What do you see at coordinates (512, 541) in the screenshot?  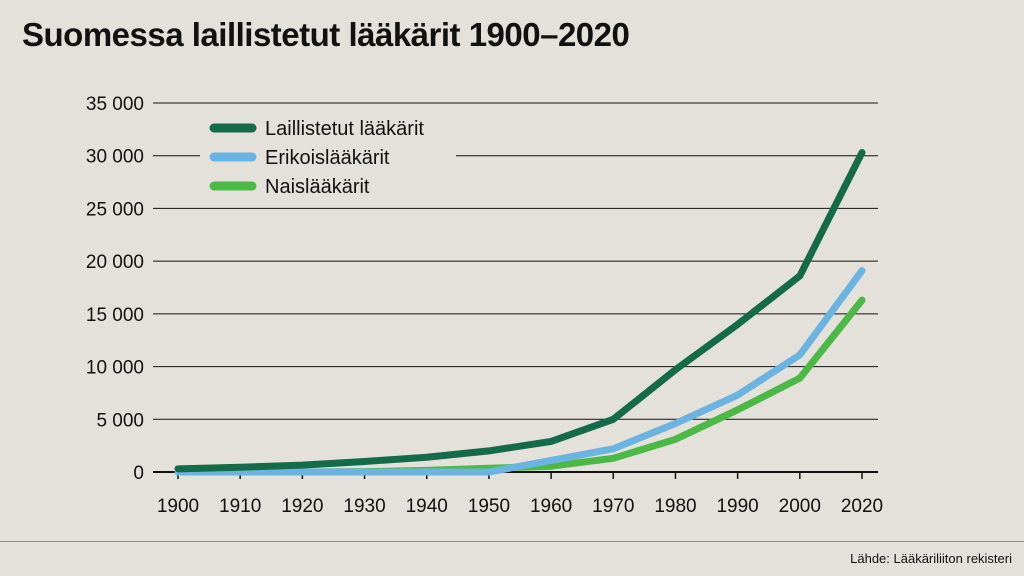 I see `footer-divider` at bounding box center [512, 541].